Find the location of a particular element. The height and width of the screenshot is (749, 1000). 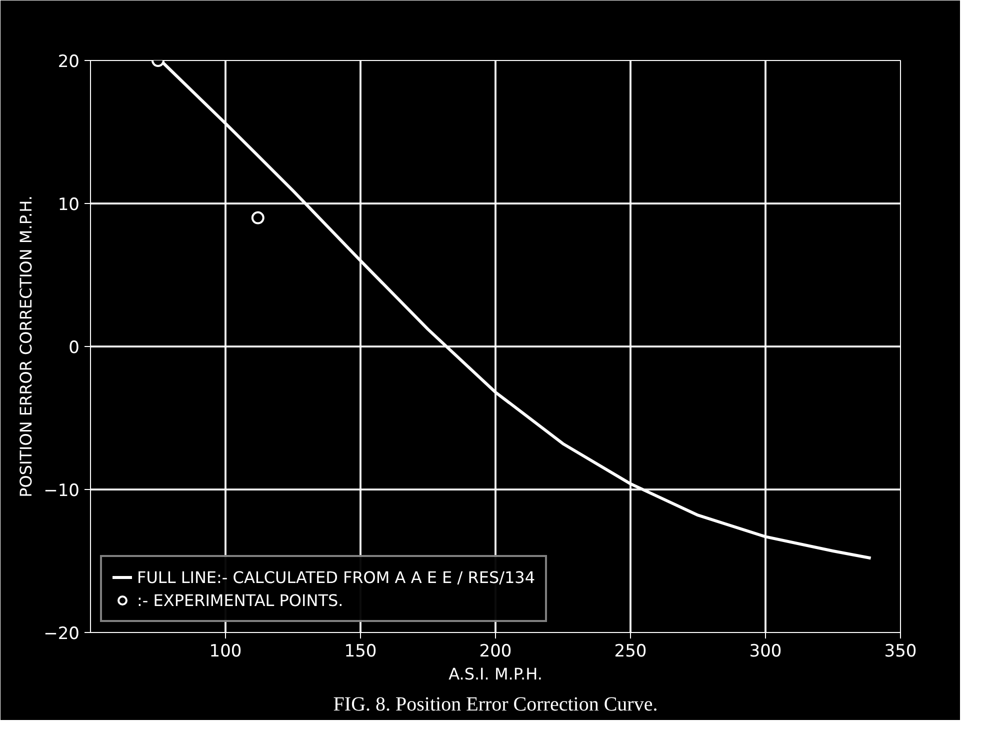

y-tick-label: 10 is located at coordinates (69, 205).